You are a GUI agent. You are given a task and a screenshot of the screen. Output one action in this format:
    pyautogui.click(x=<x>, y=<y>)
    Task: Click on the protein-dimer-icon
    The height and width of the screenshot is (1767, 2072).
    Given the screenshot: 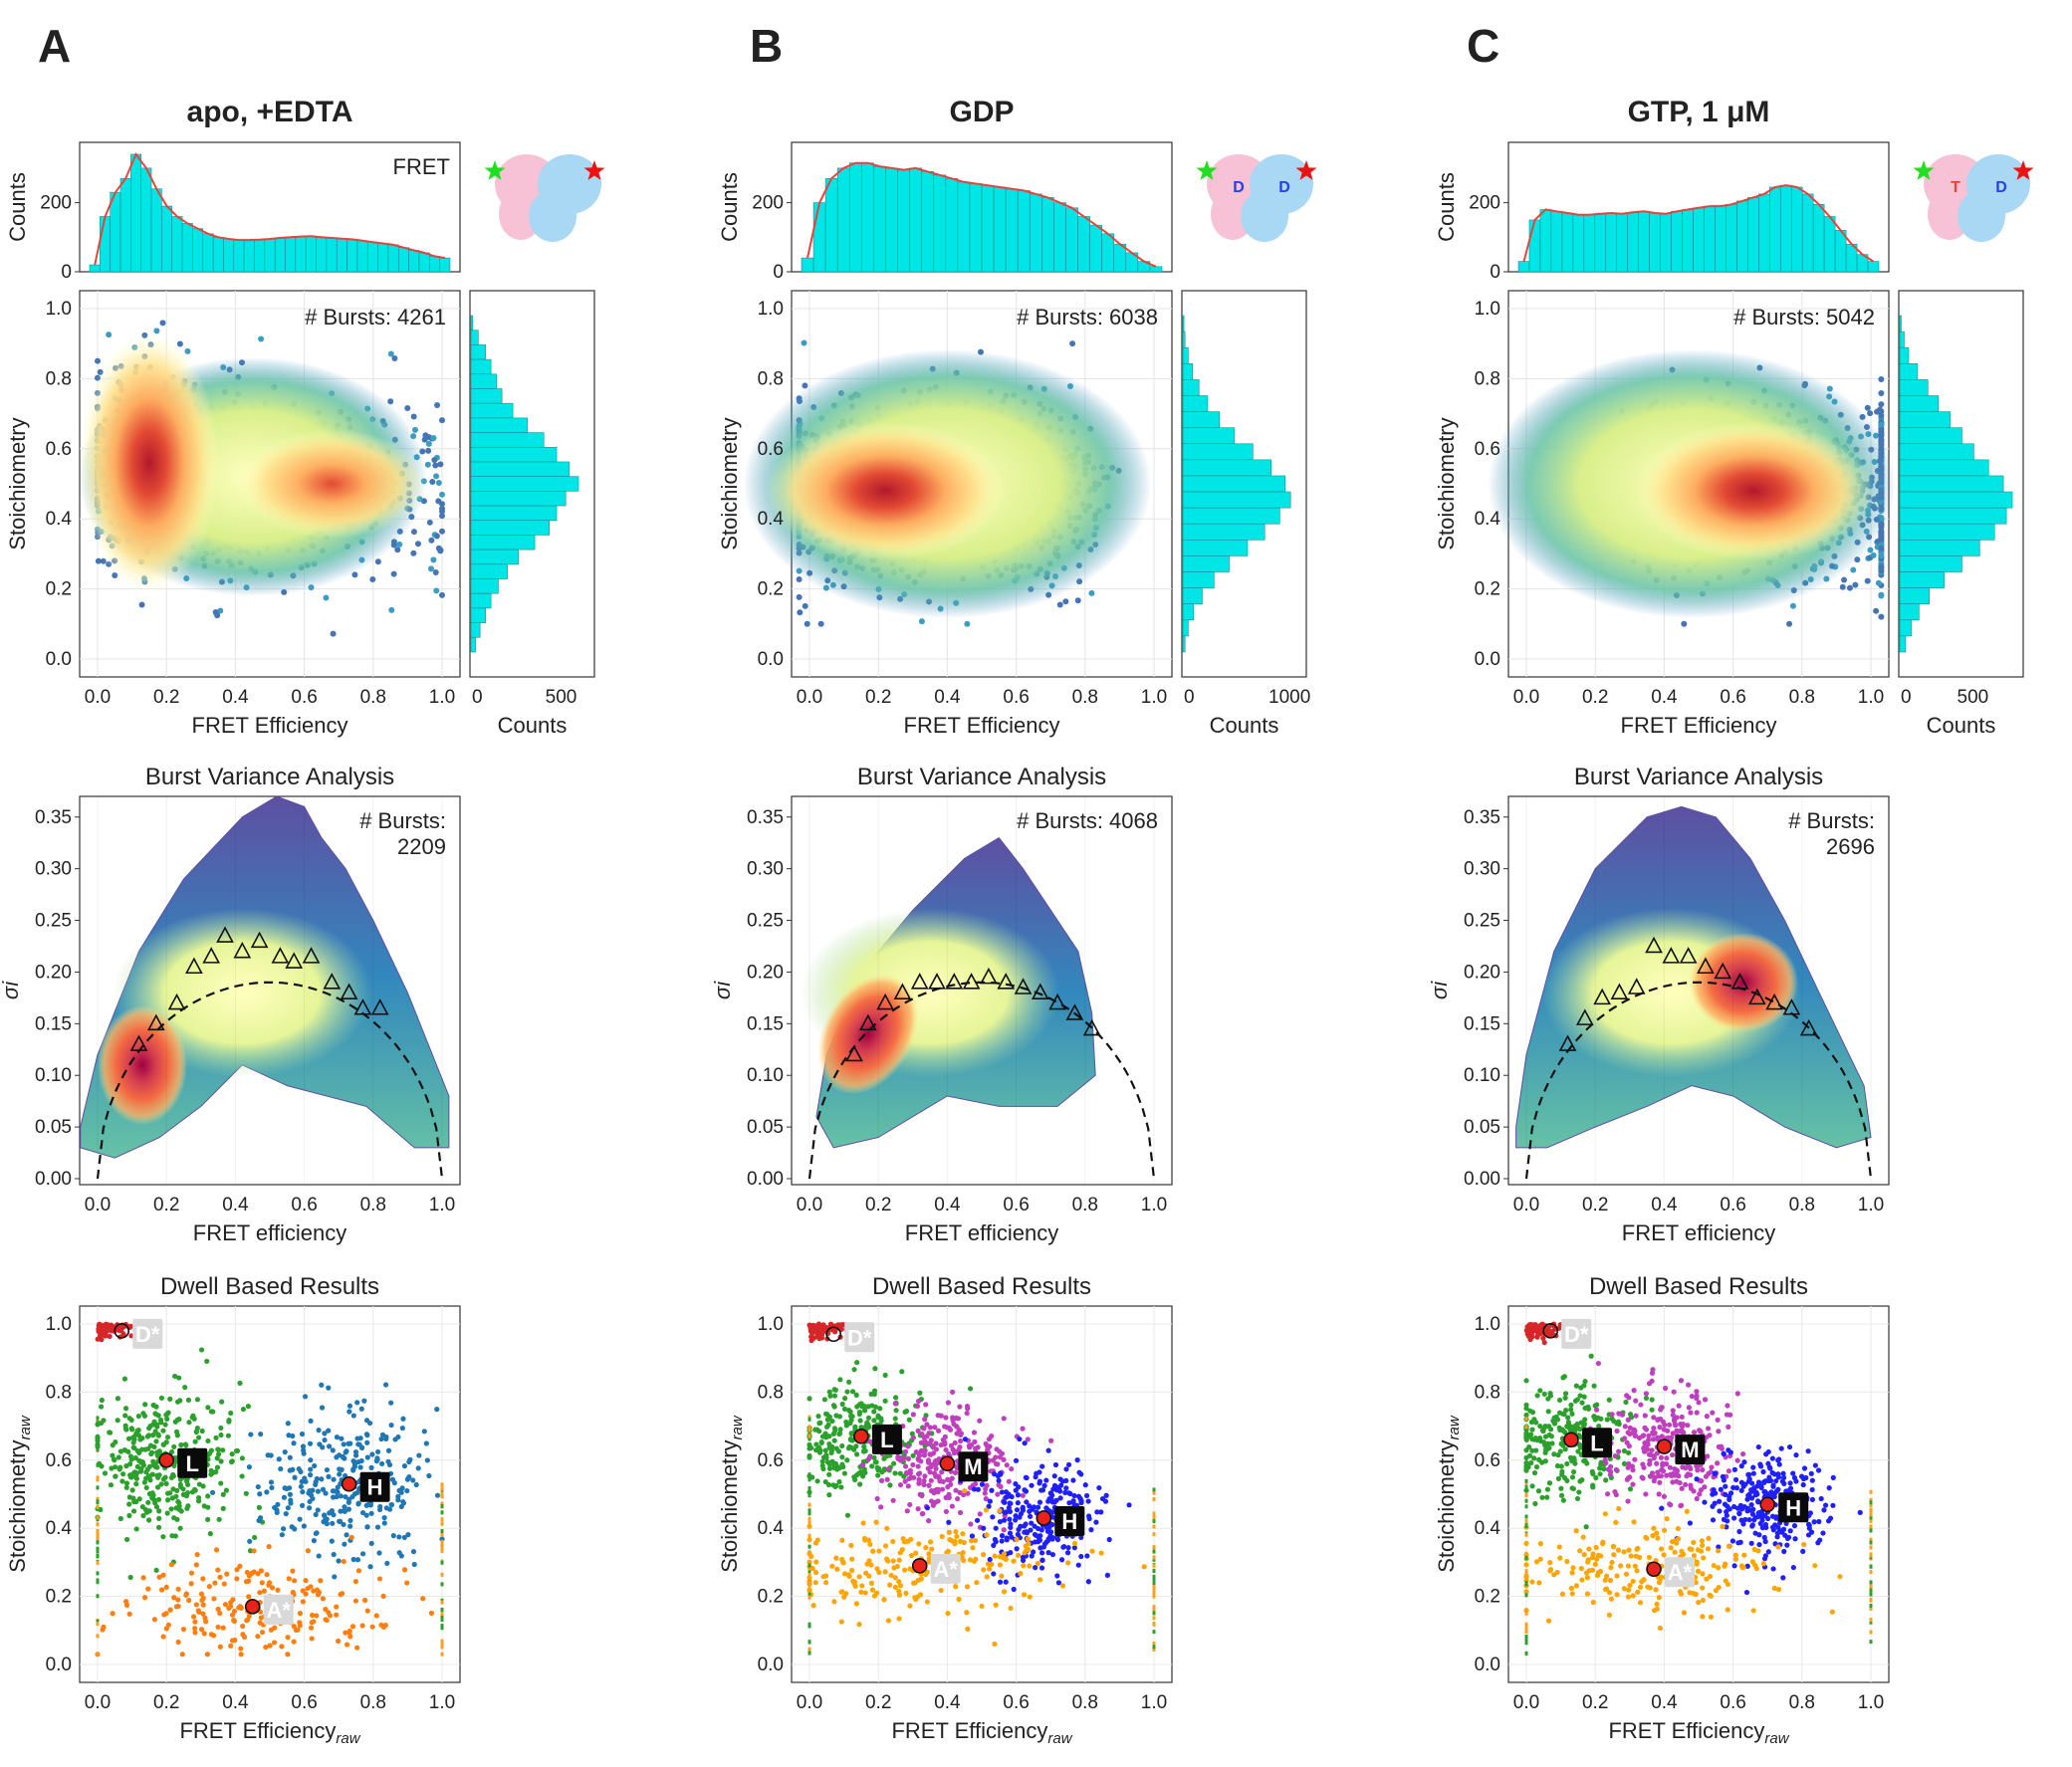 What is the action you would take?
    pyautogui.click(x=544, y=198)
    